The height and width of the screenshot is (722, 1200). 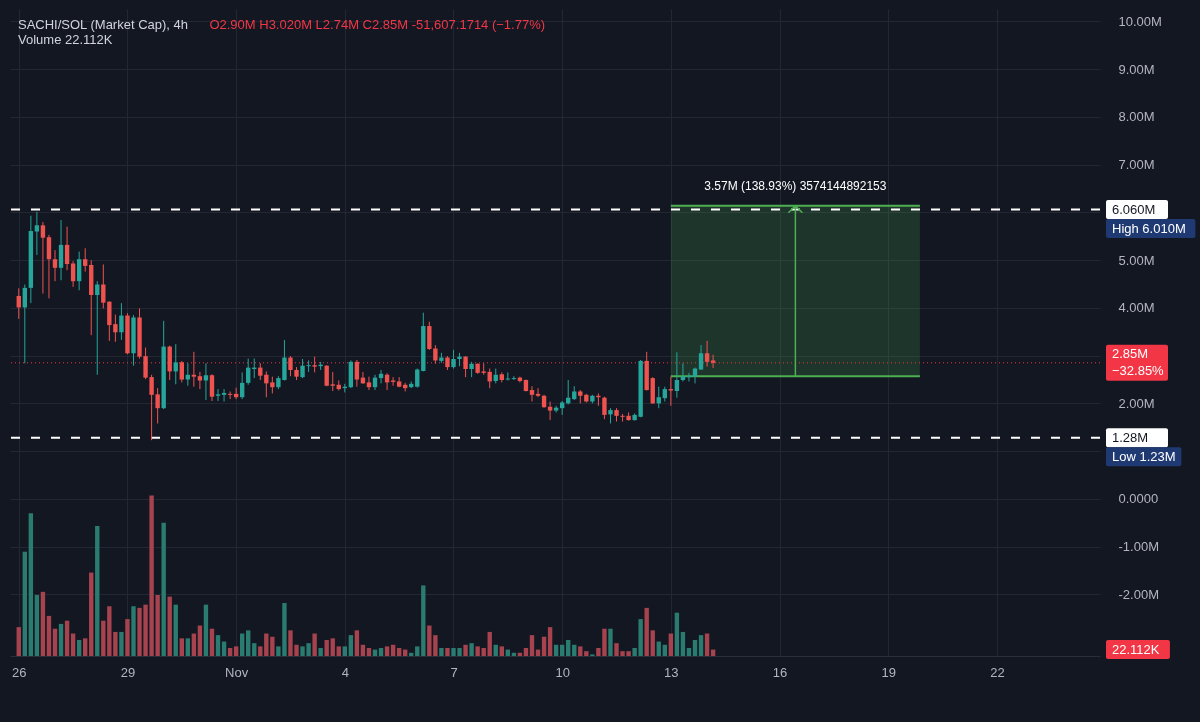 What do you see at coordinates (1136, 165) in the screenshot?
I see `y-tick-label: 7.00M` at bounding box center [1136, 165].